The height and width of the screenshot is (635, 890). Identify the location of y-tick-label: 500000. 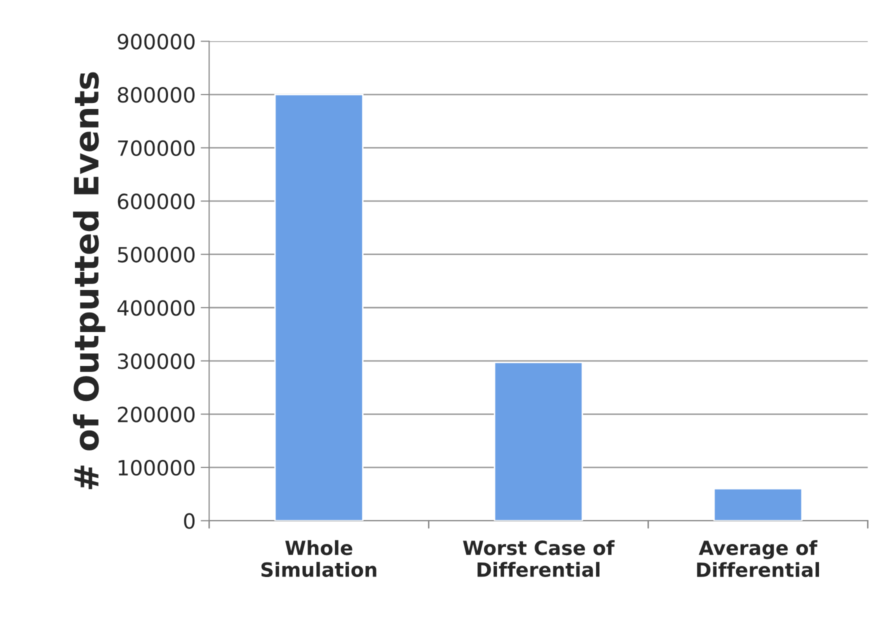
(156, 254).